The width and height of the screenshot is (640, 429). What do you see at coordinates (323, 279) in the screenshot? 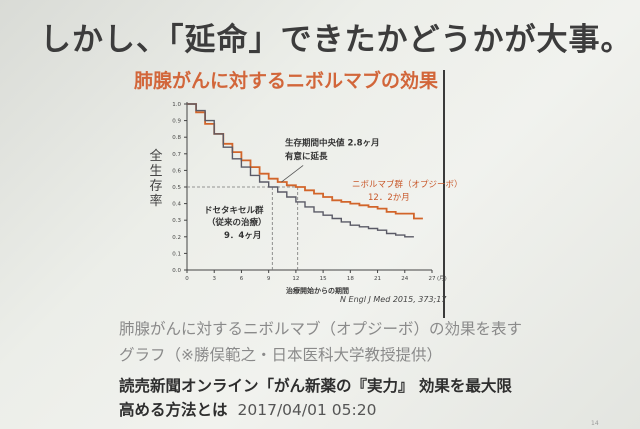
I see `x-tick-label: 15` at bounding box center [323, 279].